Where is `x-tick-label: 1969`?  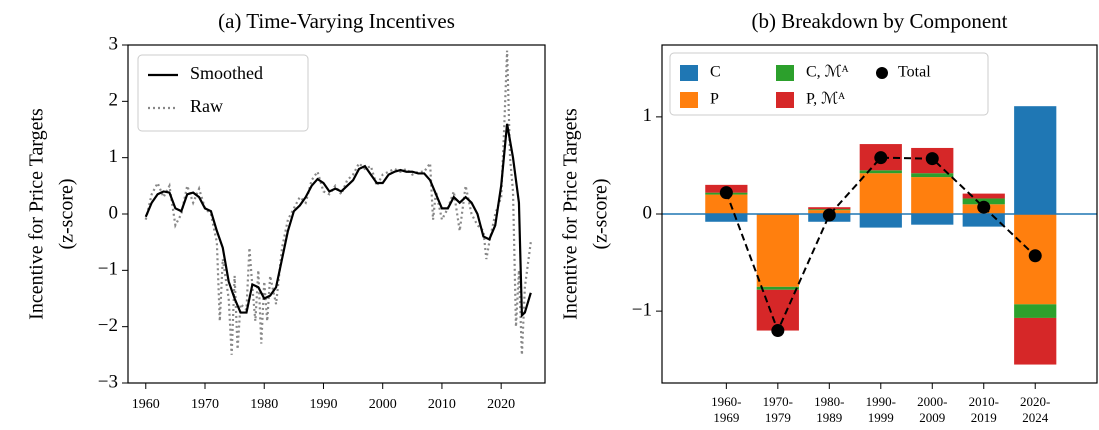
x-tick-label: 1969 is located at coordinates (726, 417).